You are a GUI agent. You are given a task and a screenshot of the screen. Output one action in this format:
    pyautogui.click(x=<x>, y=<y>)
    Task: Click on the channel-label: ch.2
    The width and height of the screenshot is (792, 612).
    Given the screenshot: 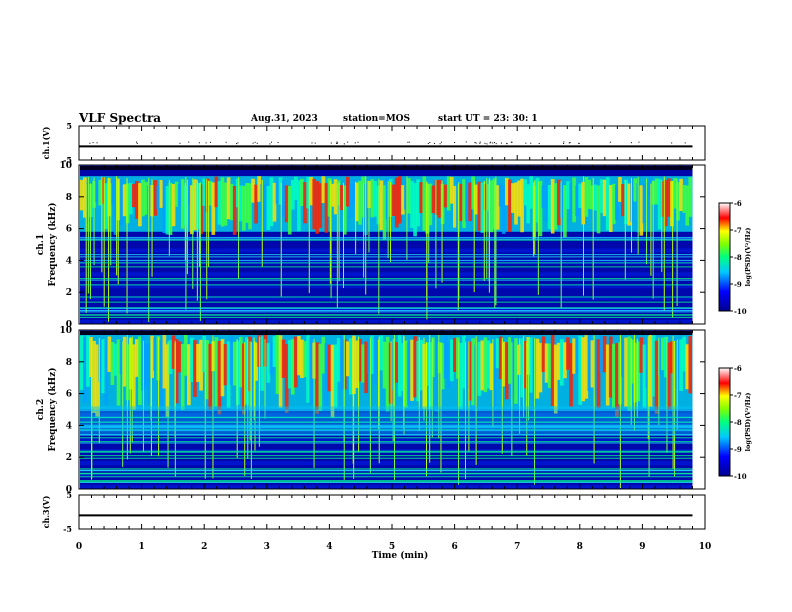 What is the action you would take?
    pyautogui.click(x=41, y=409)
    